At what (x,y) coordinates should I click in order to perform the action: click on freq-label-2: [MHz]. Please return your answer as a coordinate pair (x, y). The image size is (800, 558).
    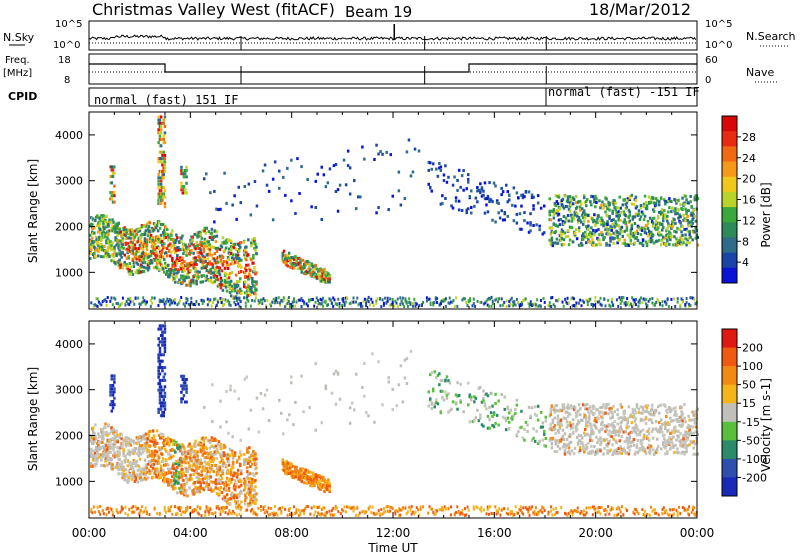
    Looking at the image, I should click on (17, 73).